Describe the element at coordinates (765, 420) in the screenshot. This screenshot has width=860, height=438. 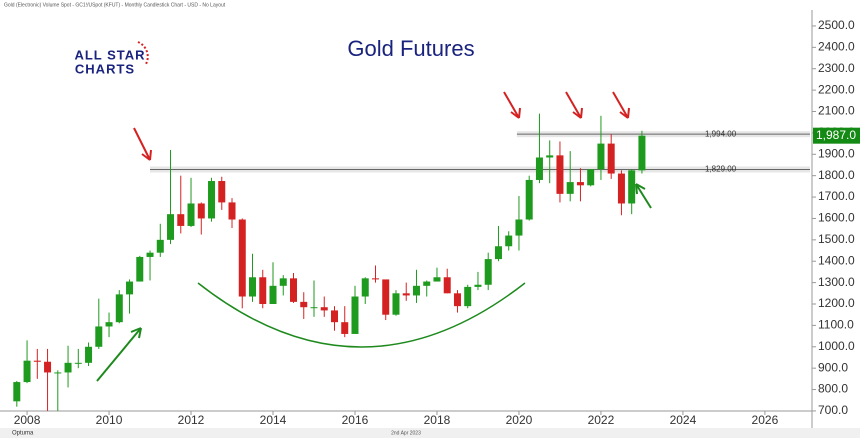
I see `x-tick-label: 2026` at that location.